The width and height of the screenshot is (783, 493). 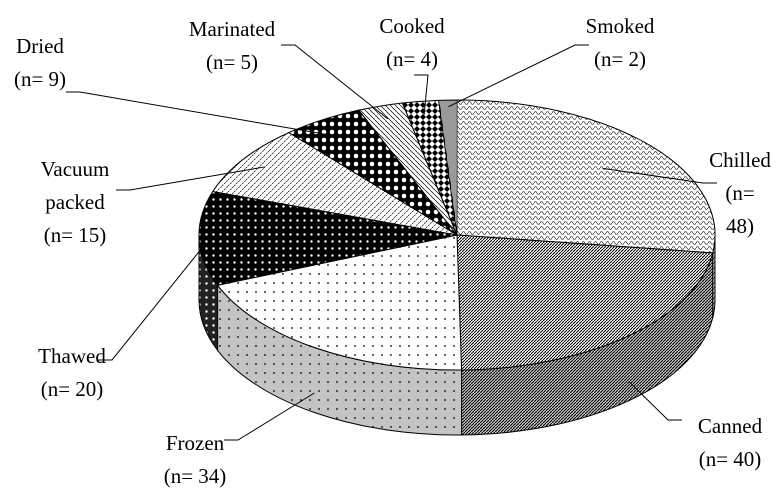 I want to click on category-label: Canned, so click(x=730, y=426).